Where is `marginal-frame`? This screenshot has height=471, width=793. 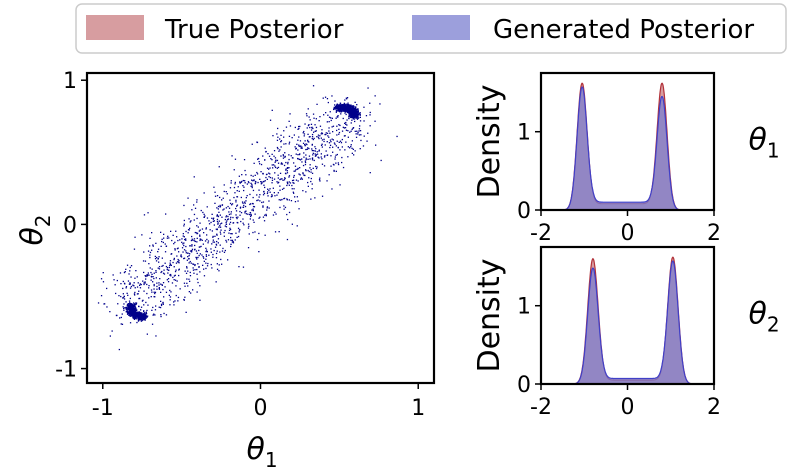
marginal-frame is located at coordinates (627, 315).